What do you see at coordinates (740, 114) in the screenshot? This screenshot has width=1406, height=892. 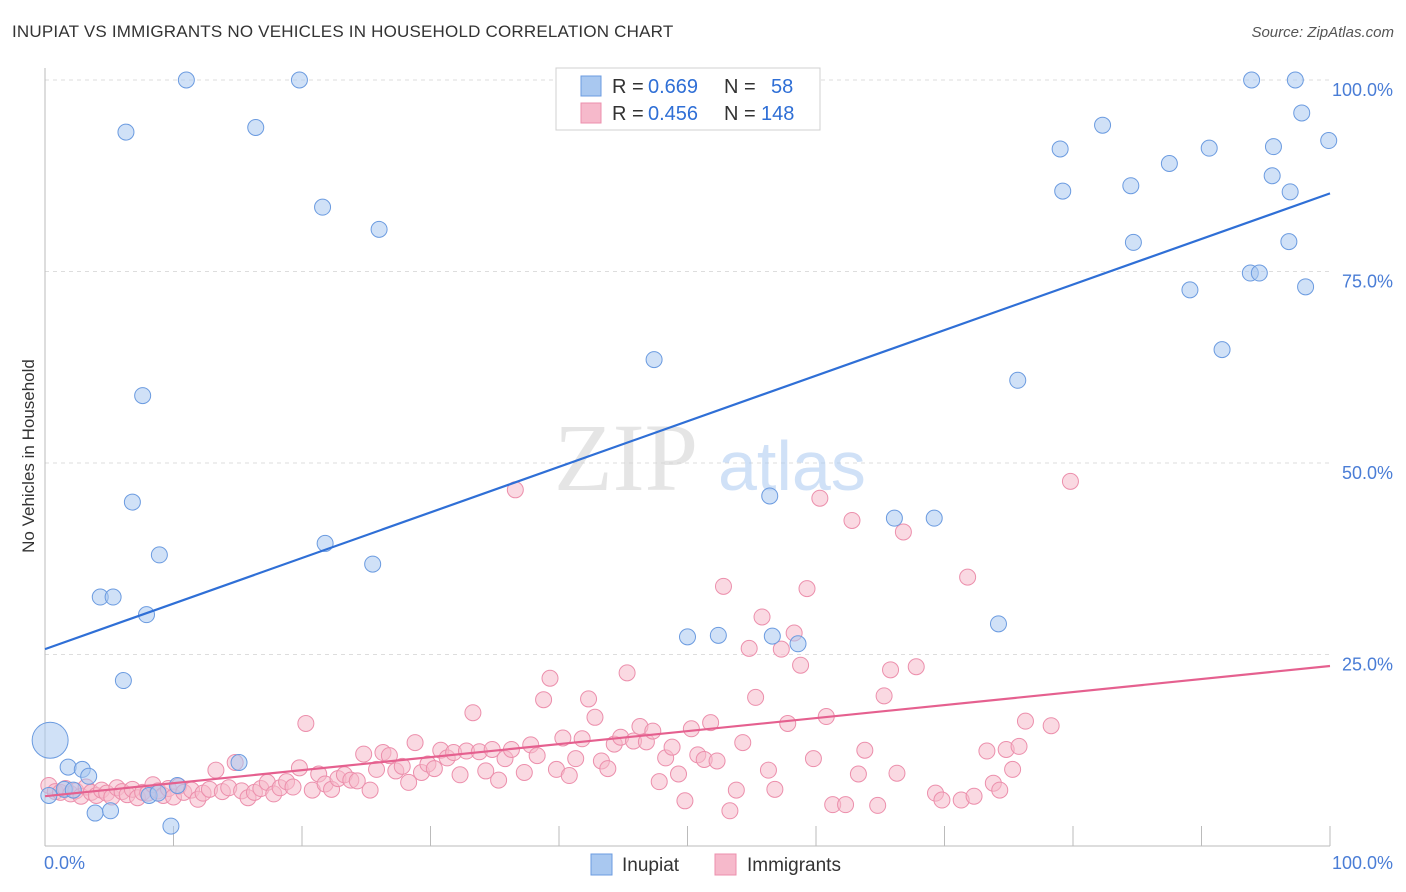 I see `legend-n-label-2: N =` at bounding box center [740, 114].